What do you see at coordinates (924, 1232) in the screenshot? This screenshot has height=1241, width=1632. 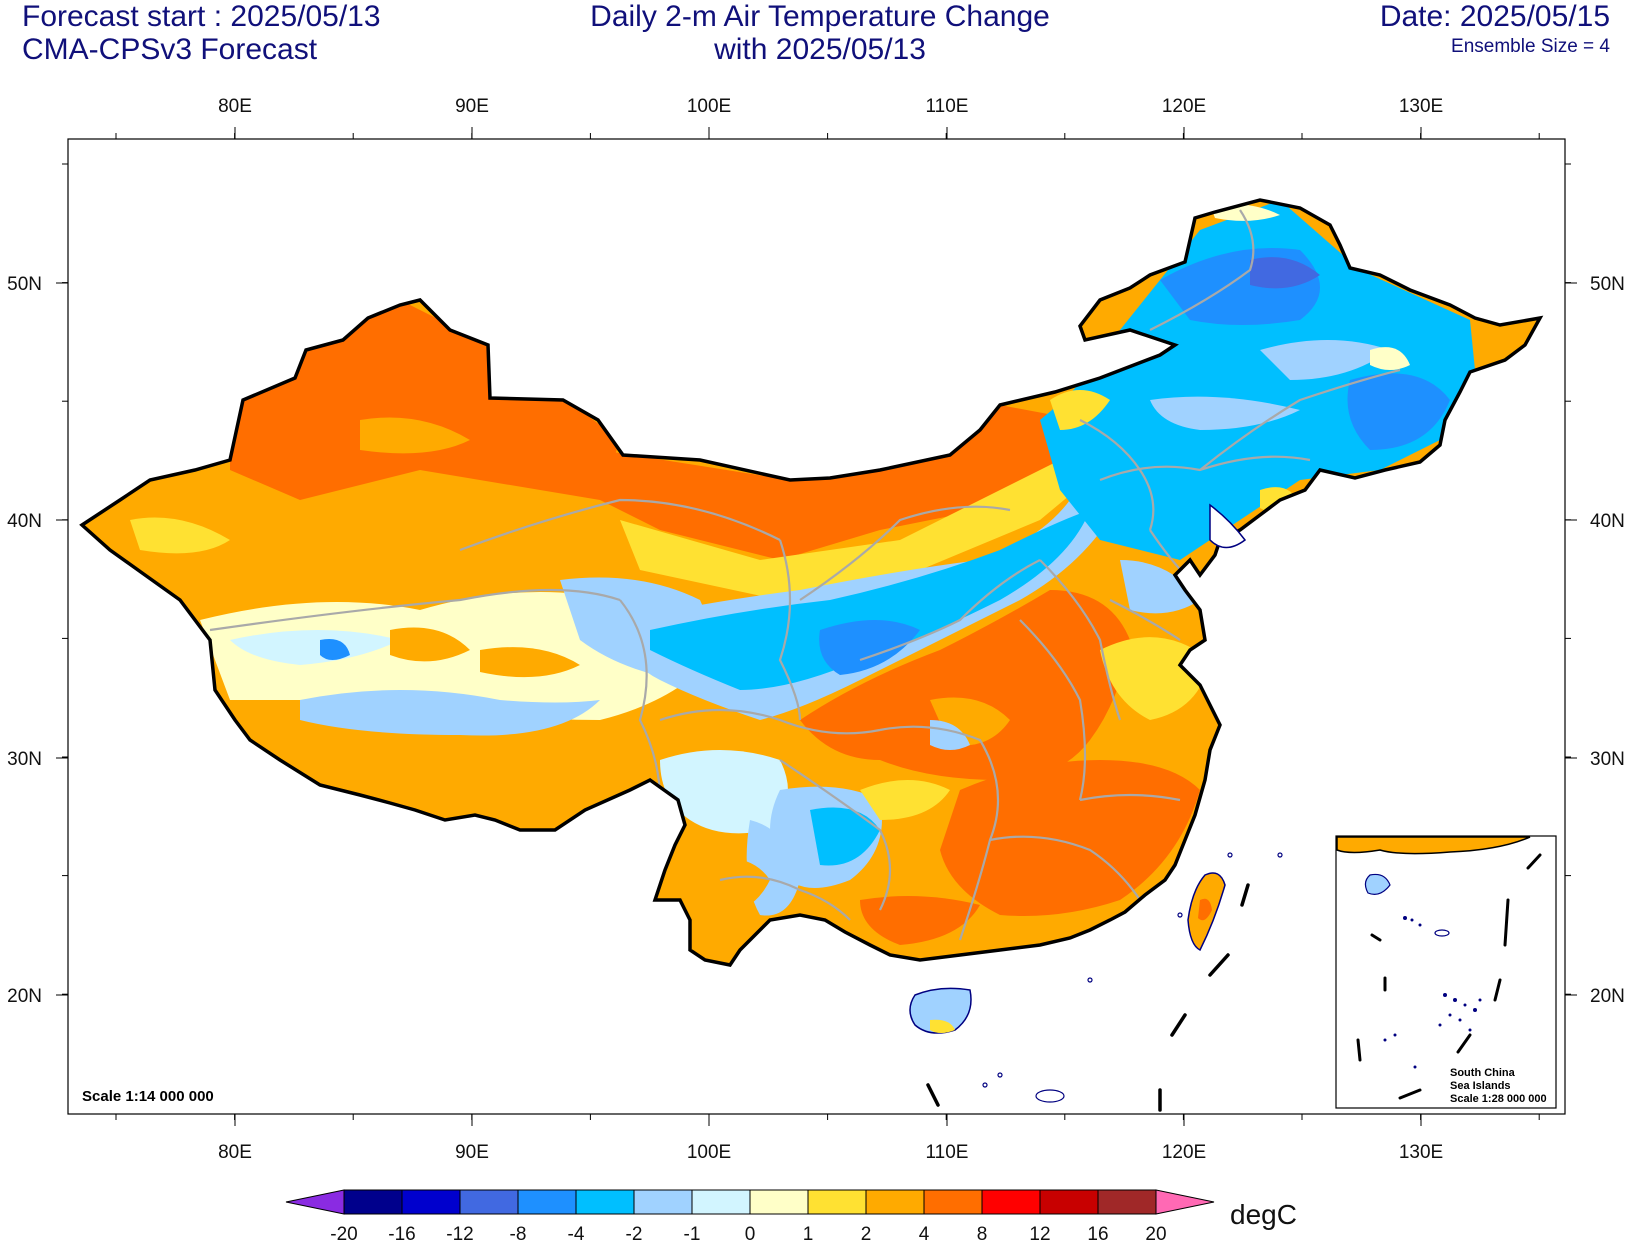 I see `colorbar-label: 4` at bounding box center [924, 1232].